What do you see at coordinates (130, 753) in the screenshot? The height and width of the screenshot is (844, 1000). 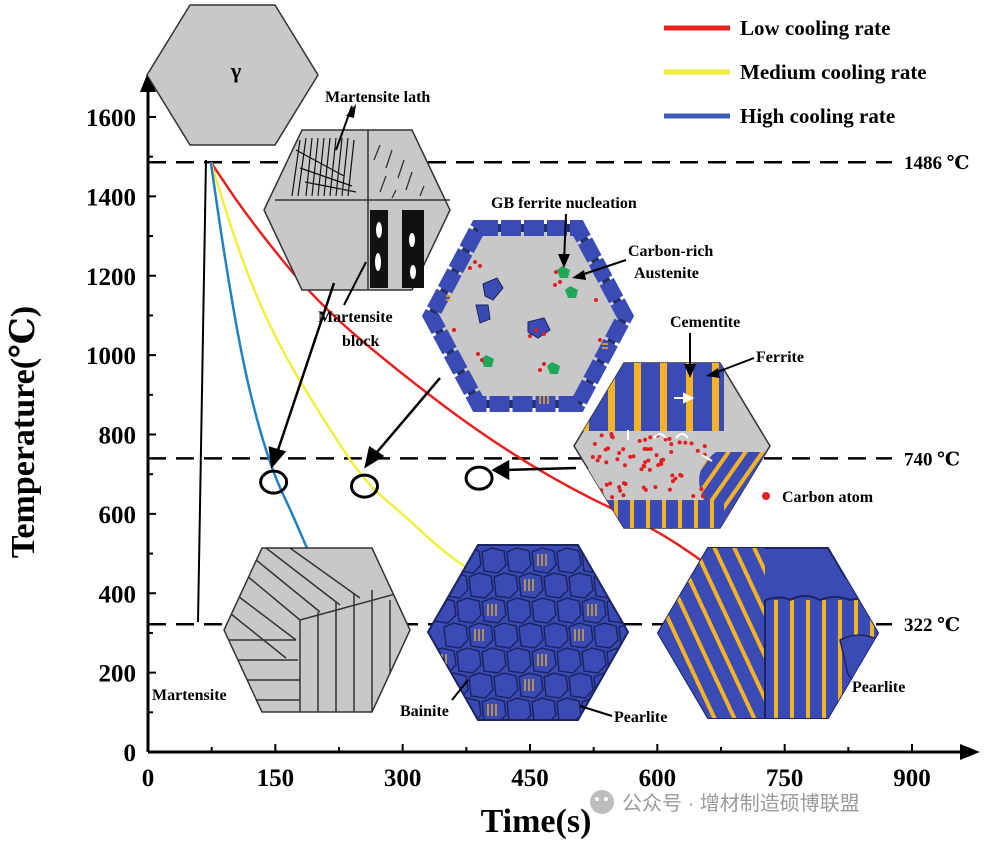 I see `y-tick-label: 0` at bounding box center [130, 753].